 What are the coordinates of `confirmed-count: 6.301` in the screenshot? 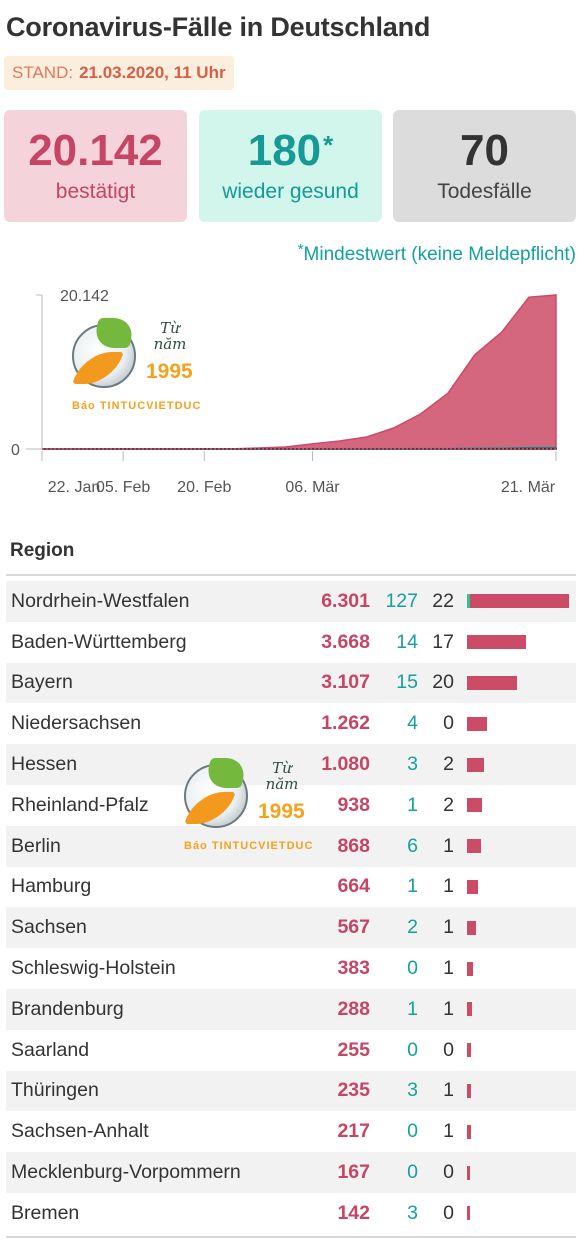 It's located at (345, 600).